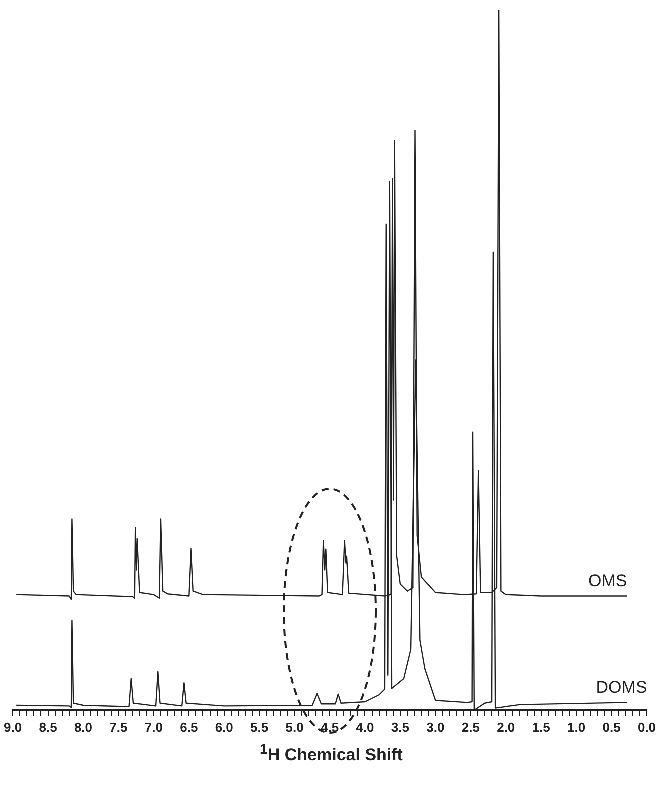 This screenshot has width=663, height=800. Describe the element at coordinates (365, 727) in the screenshot. I see `x-tick-label: 4.0` at that location.